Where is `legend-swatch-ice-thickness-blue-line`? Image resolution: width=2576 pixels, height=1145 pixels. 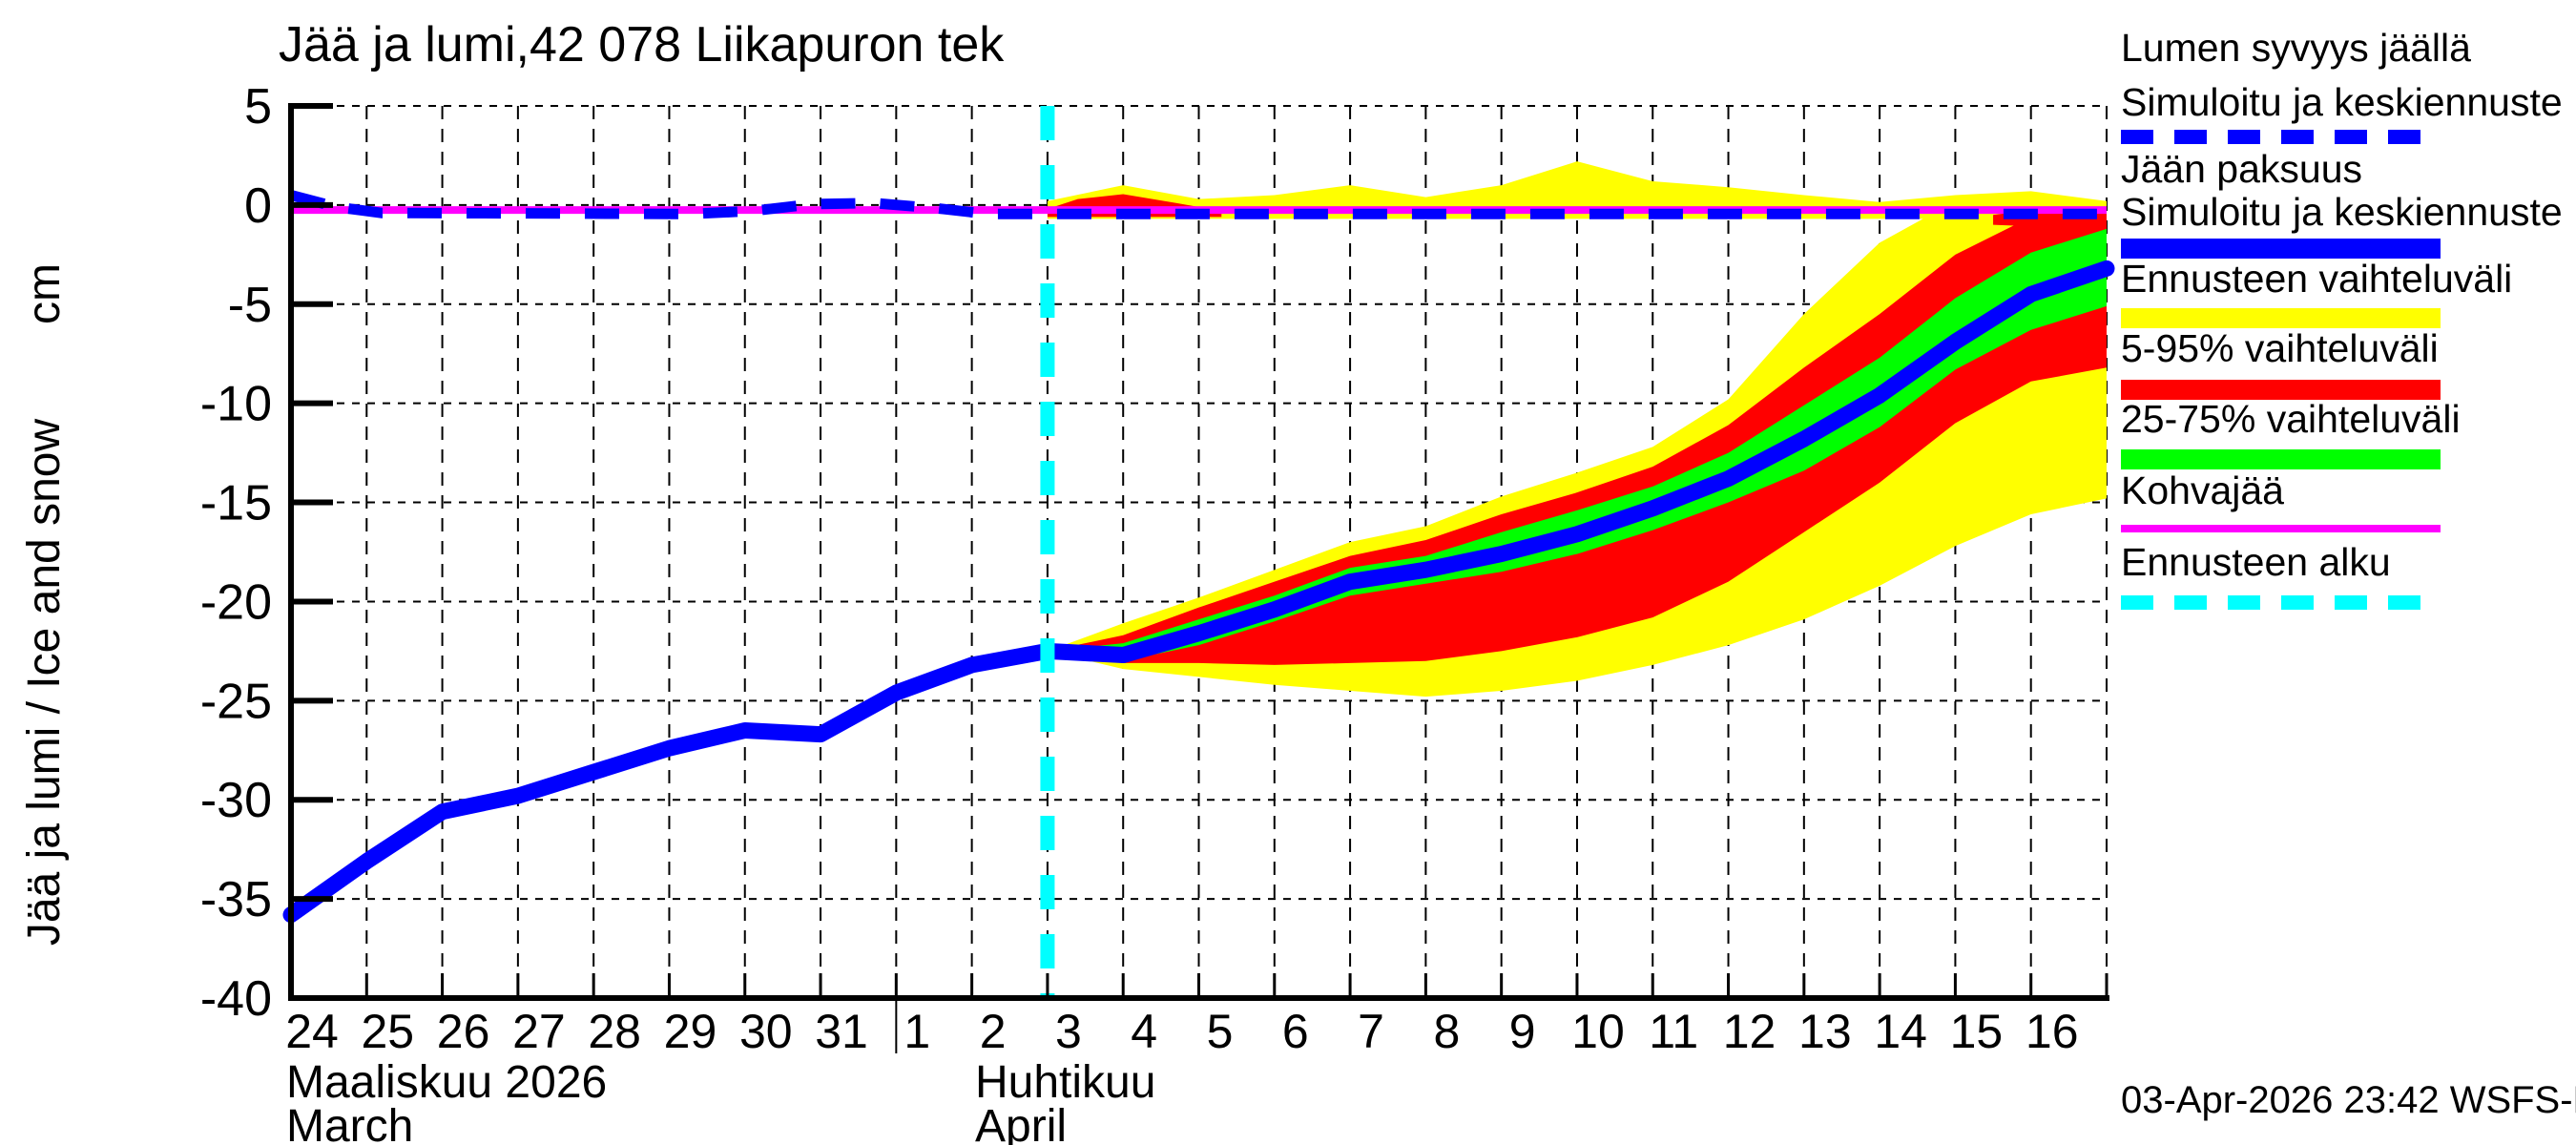 legend-swatch-ice-thickness-blue-line is located at coordinates (2281, 249).